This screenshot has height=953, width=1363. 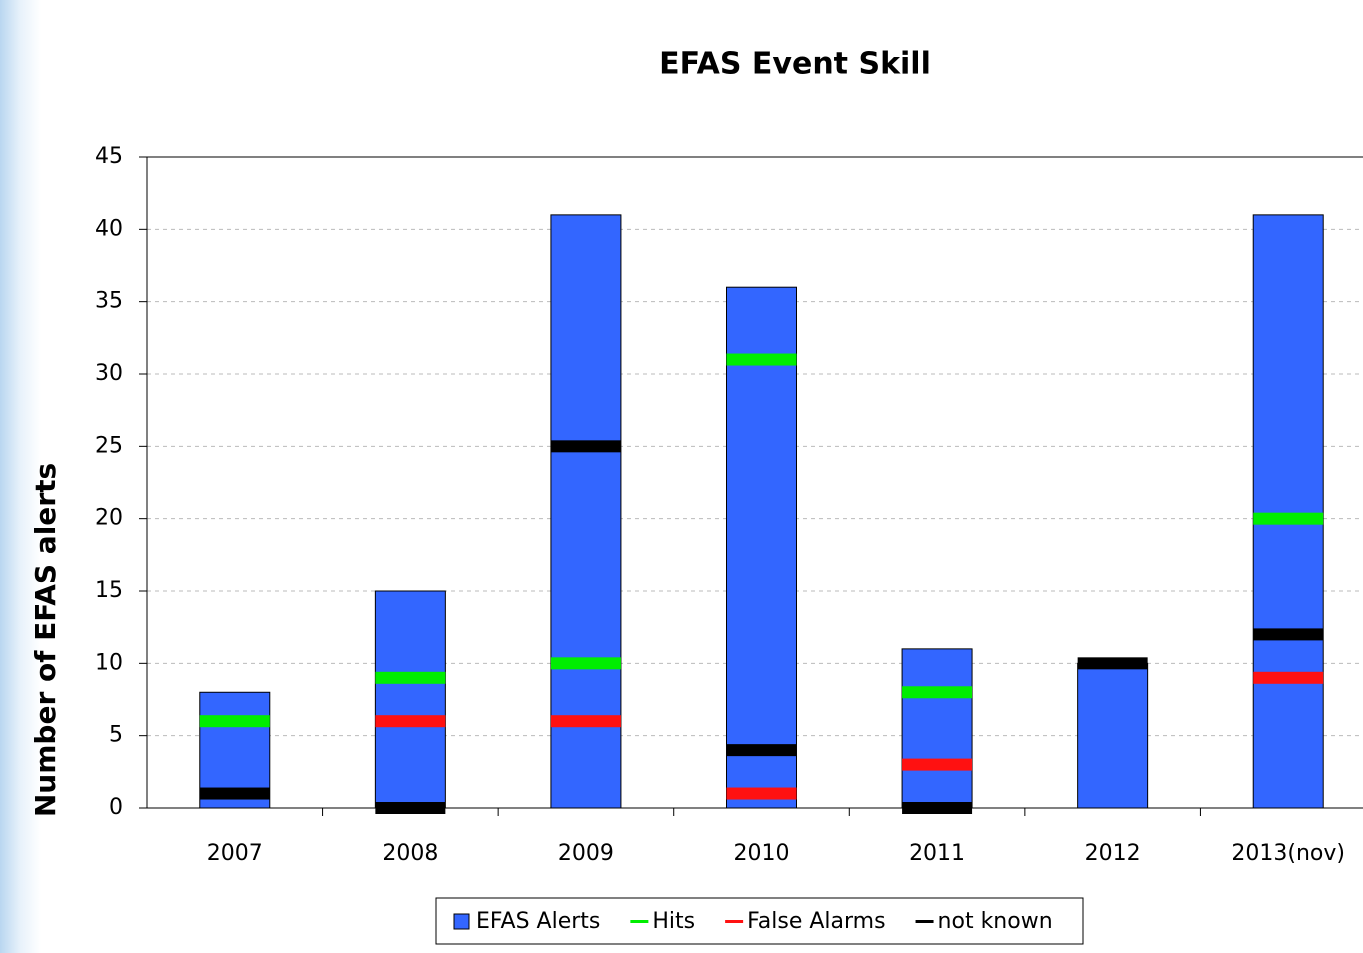 What do you see at coordinates (45, 640) in the screenshot?
I see `y-axis-label: Number of EFAS alerts` at bounding box center [45, 640].